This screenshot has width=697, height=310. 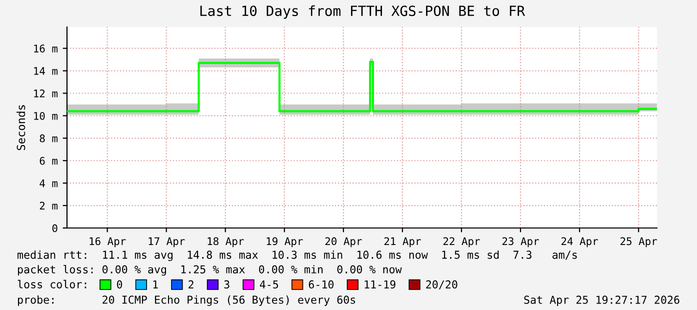 What do you see at coordinates (363, 12) in the screenshot?
I see `chart-title: Last 10 Days from FTTH XGS-PON BE to FR` at bounding box center [363, 12].